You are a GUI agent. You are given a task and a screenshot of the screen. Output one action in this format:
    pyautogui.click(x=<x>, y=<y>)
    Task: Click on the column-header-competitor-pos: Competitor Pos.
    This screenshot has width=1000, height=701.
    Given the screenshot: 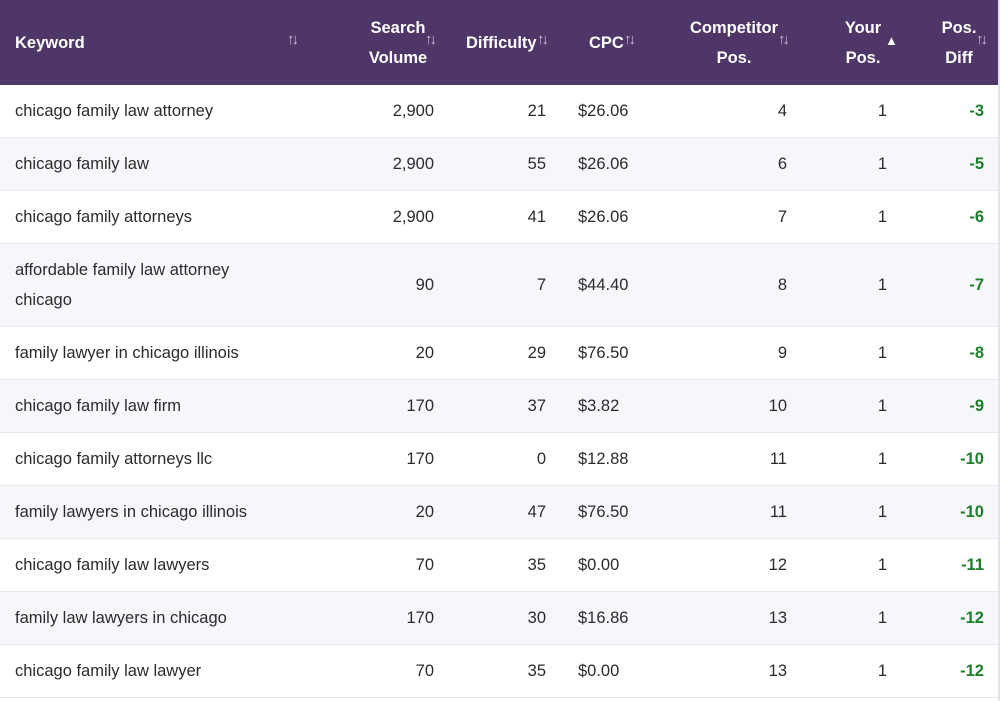 What is the action you would take?
    pyautogui.click(x=734, y=42)
    